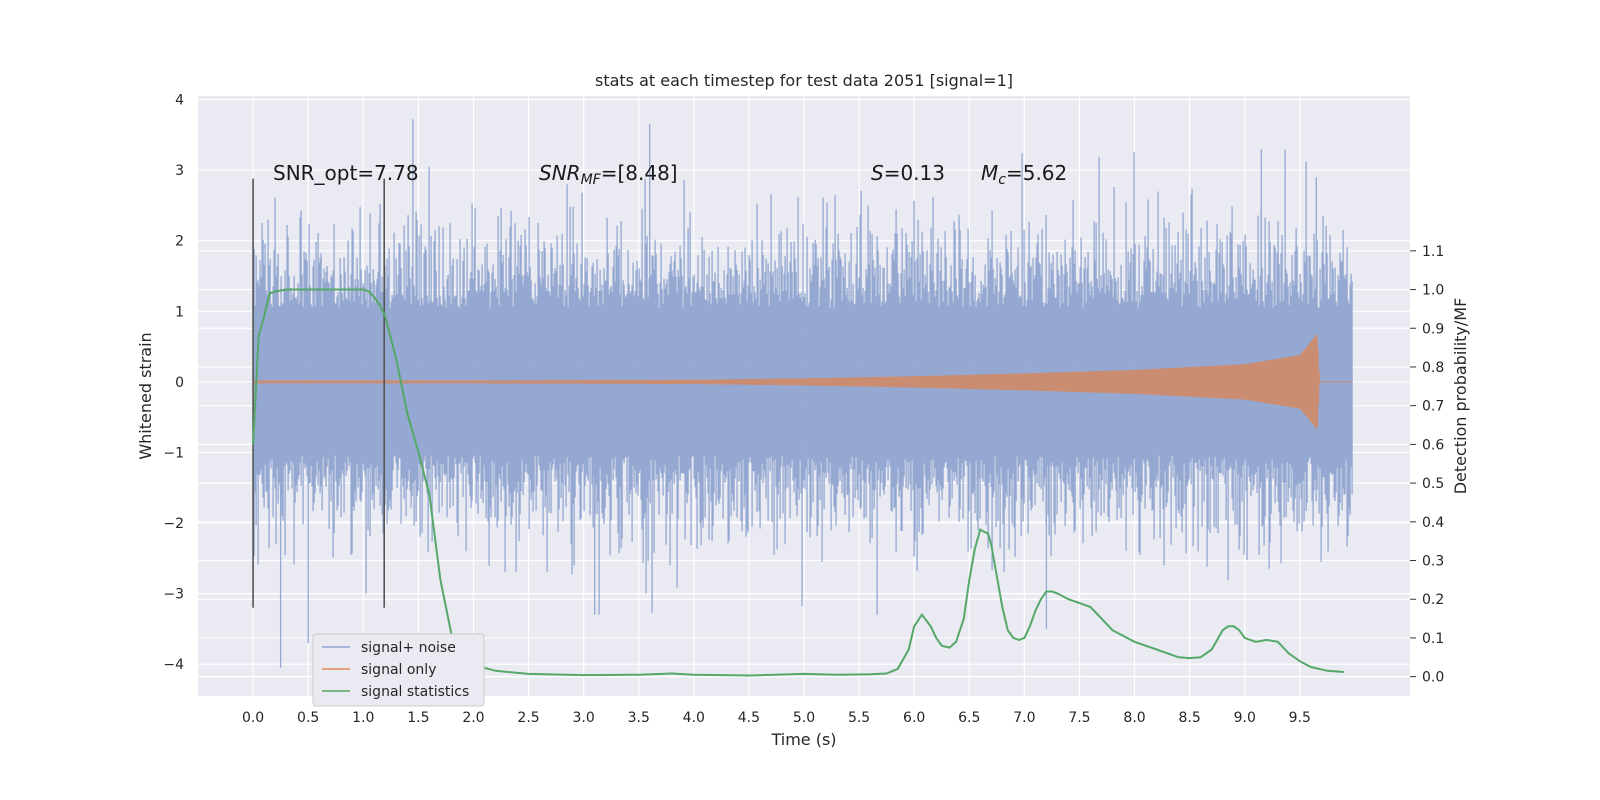 The image size is (1600, 800). I want to click on y-right-tick-label: 0.9, so click(1433, 329).